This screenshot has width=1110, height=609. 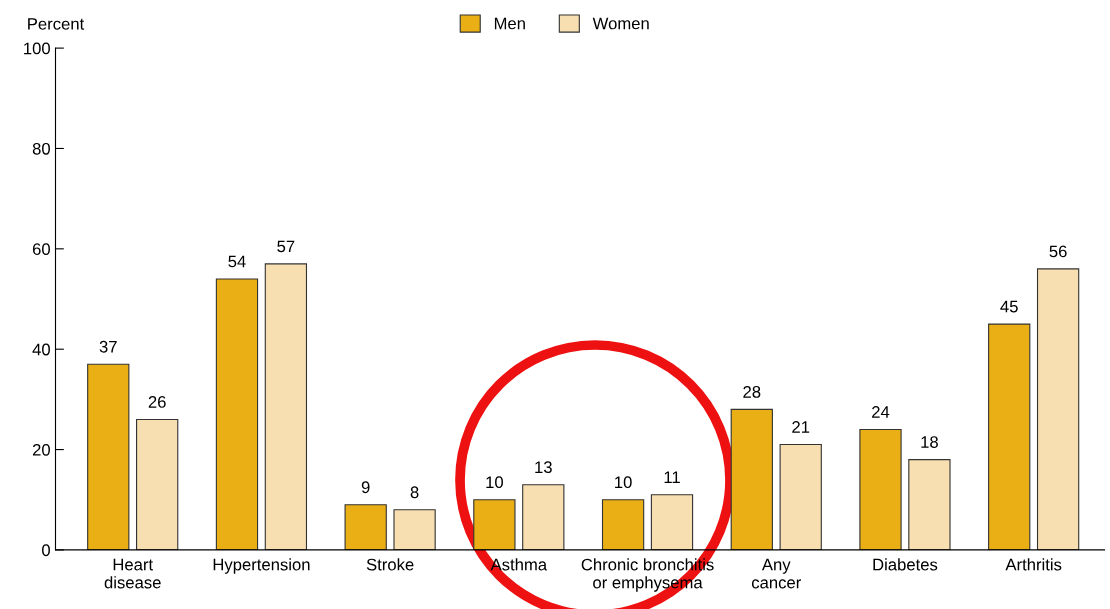 I want to click on data-label: 9, so click(x=365, y=487).